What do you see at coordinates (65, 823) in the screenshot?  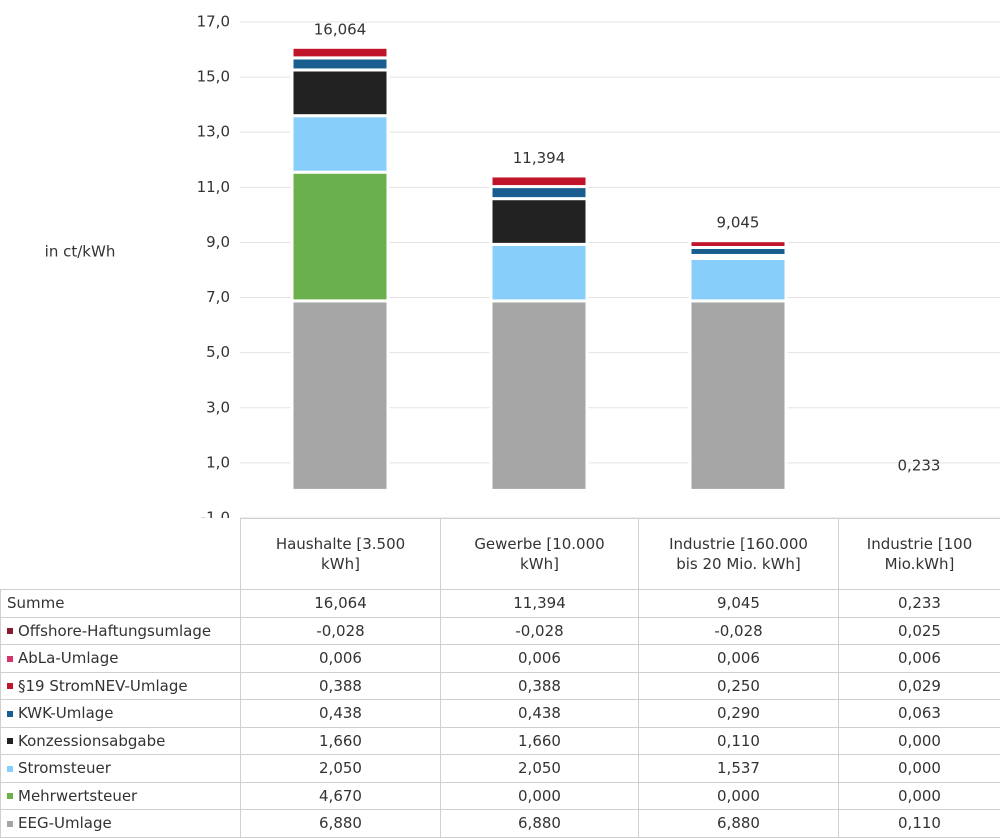 I see `legend-label: EEG-Umlage` at bounding box center [65, 823].